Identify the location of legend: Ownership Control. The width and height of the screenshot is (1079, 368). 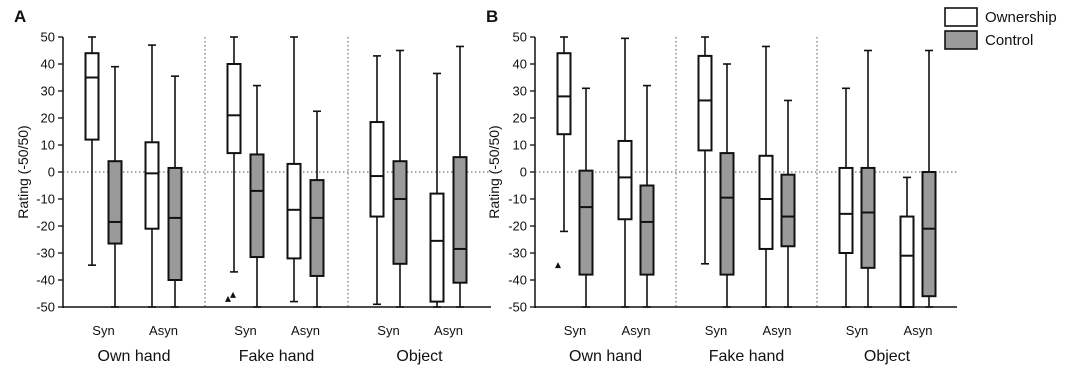
(1000, 28).